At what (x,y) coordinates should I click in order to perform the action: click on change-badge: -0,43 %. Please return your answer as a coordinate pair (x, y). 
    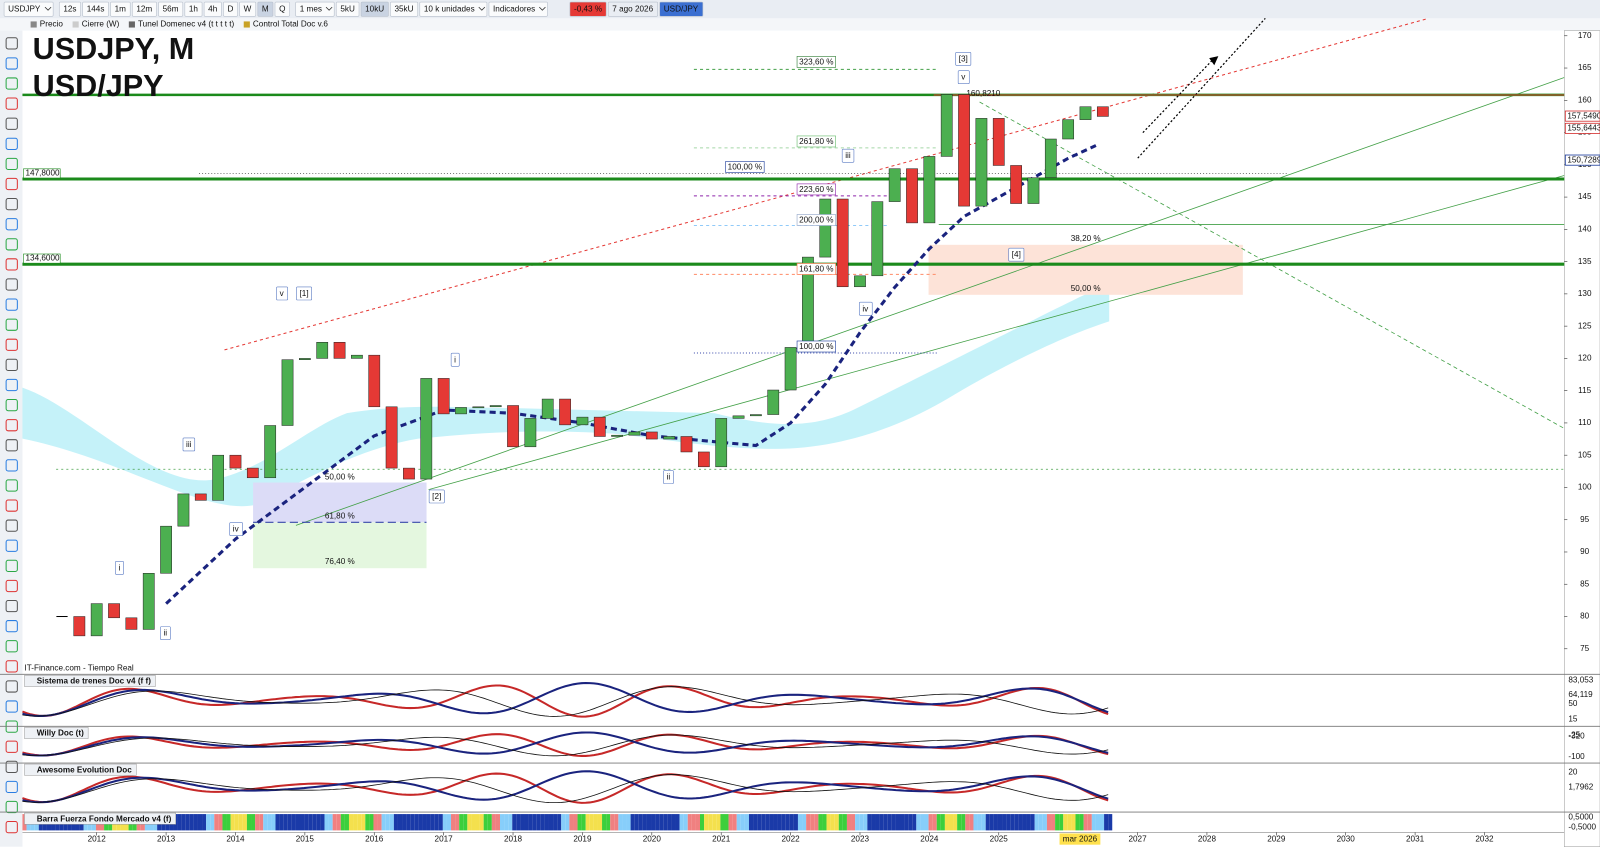
    Looking at the image, I should click on (588, 8).